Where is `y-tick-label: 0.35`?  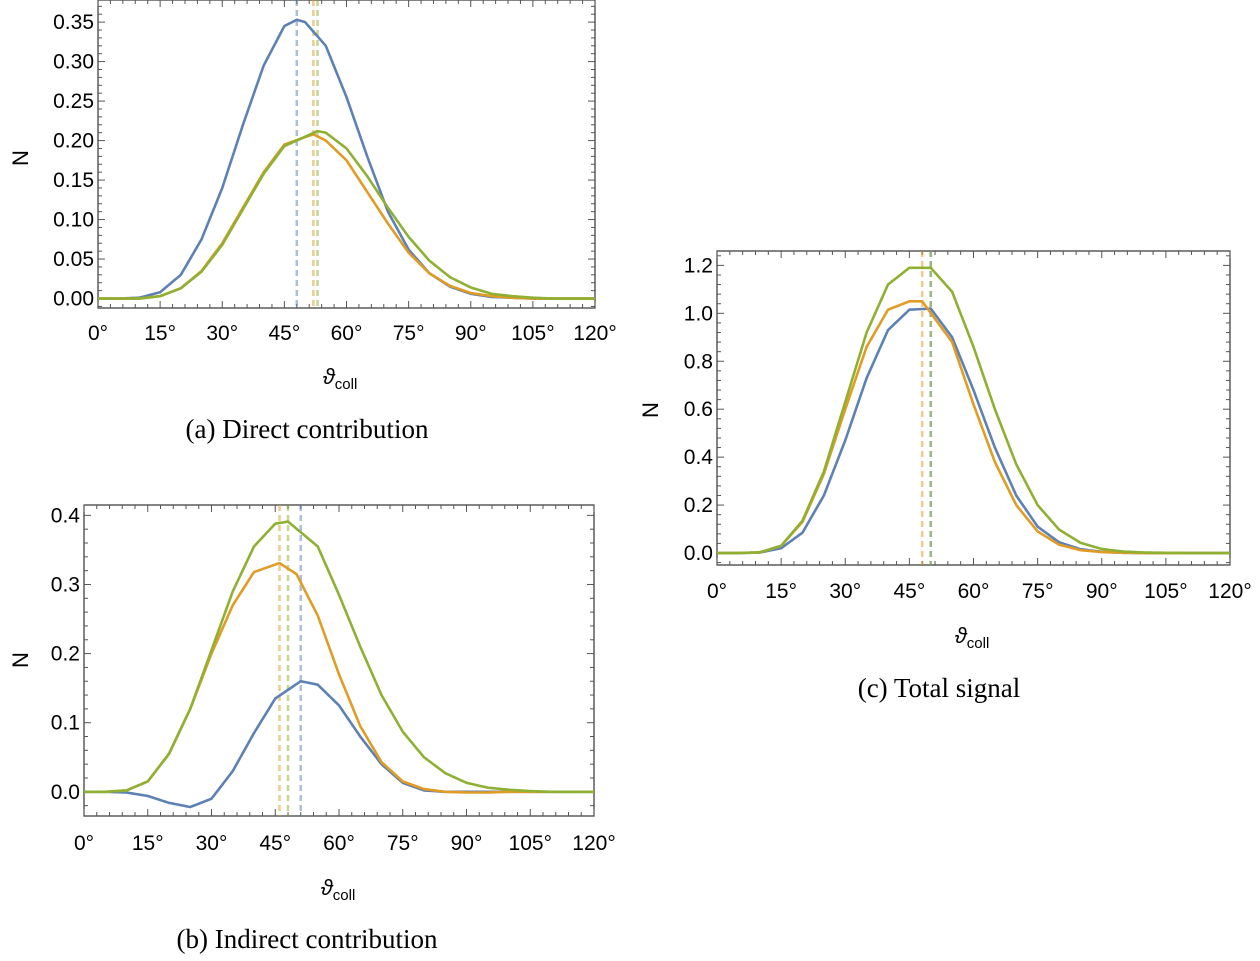
y-tick-label: 0.35 is located at coordinates (73, 22).